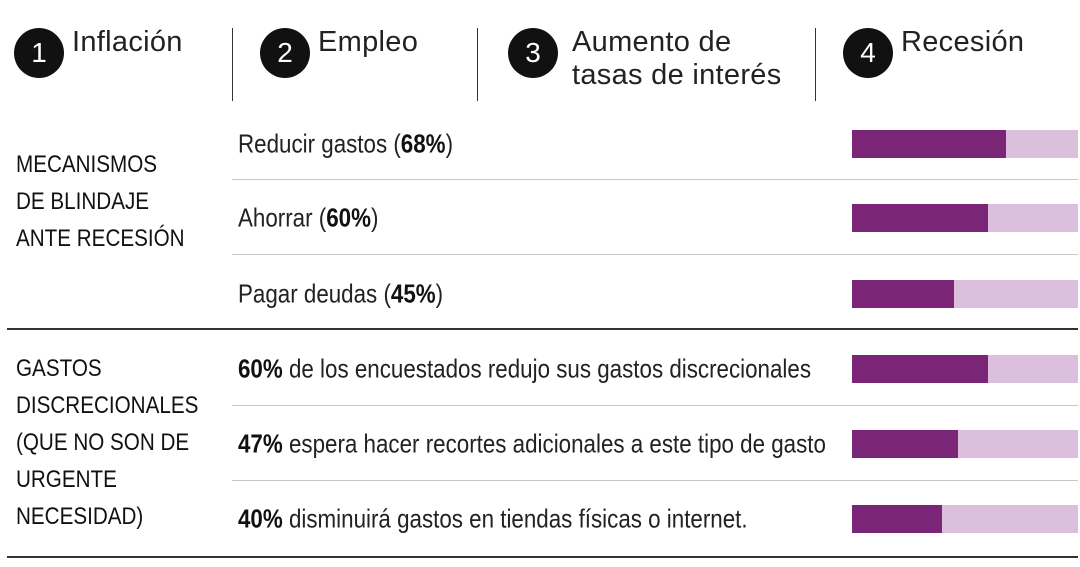 This screenshot has width=1080, height=567. I want to click on bar-row: Reducir gastos (68%), so click(655, 143).